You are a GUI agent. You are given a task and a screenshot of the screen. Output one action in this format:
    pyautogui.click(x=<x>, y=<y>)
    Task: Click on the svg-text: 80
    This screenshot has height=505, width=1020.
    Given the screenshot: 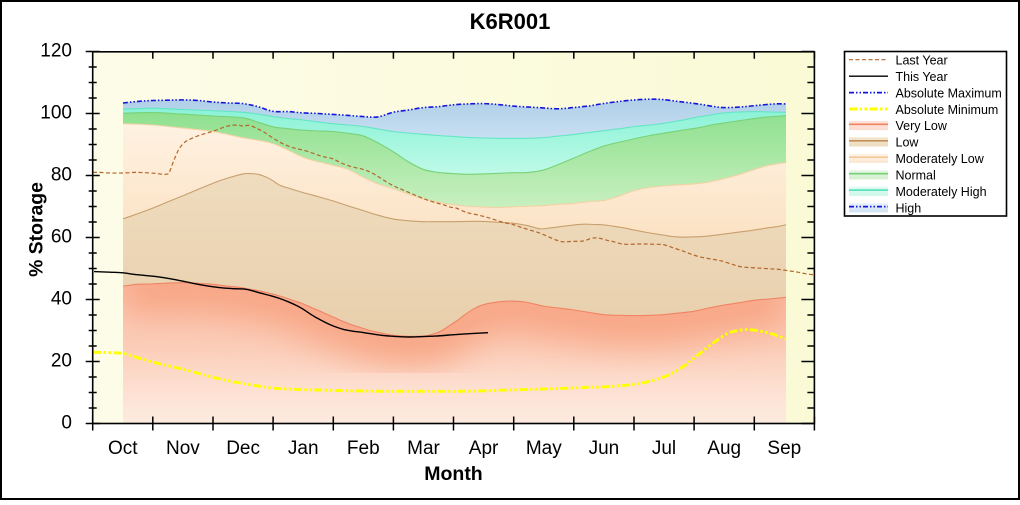 What is the action you would take?
    pyautogui.click(x=61, y=175)
    